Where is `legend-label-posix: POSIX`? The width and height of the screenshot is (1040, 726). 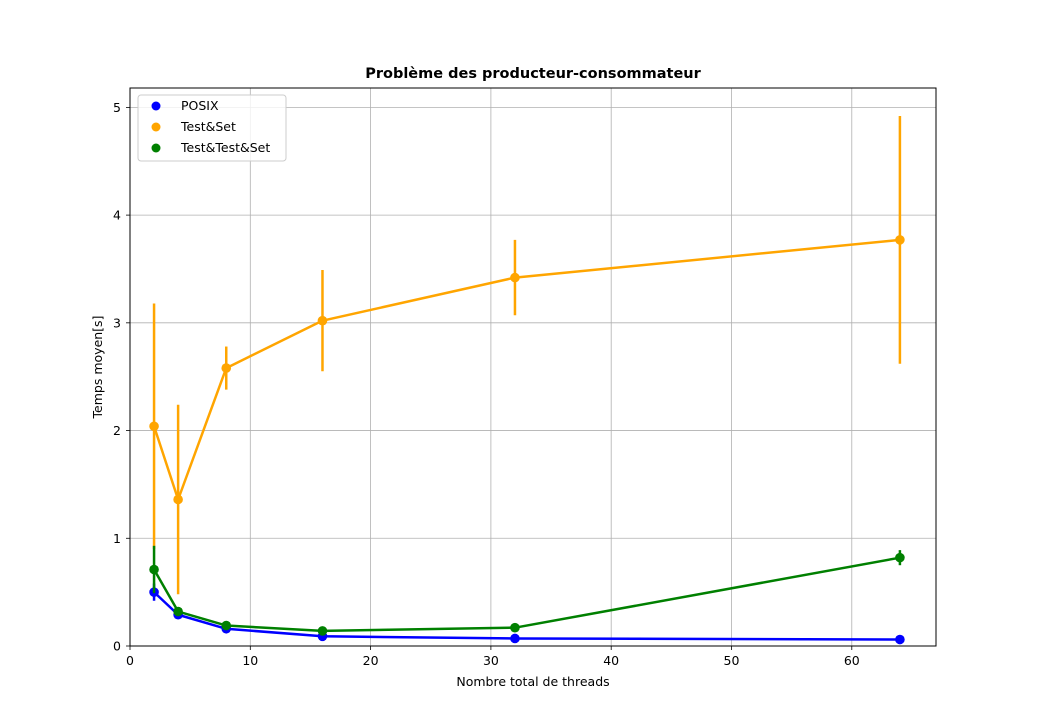
legend-label-posix: POSIX is located at coordinates (200, 105).